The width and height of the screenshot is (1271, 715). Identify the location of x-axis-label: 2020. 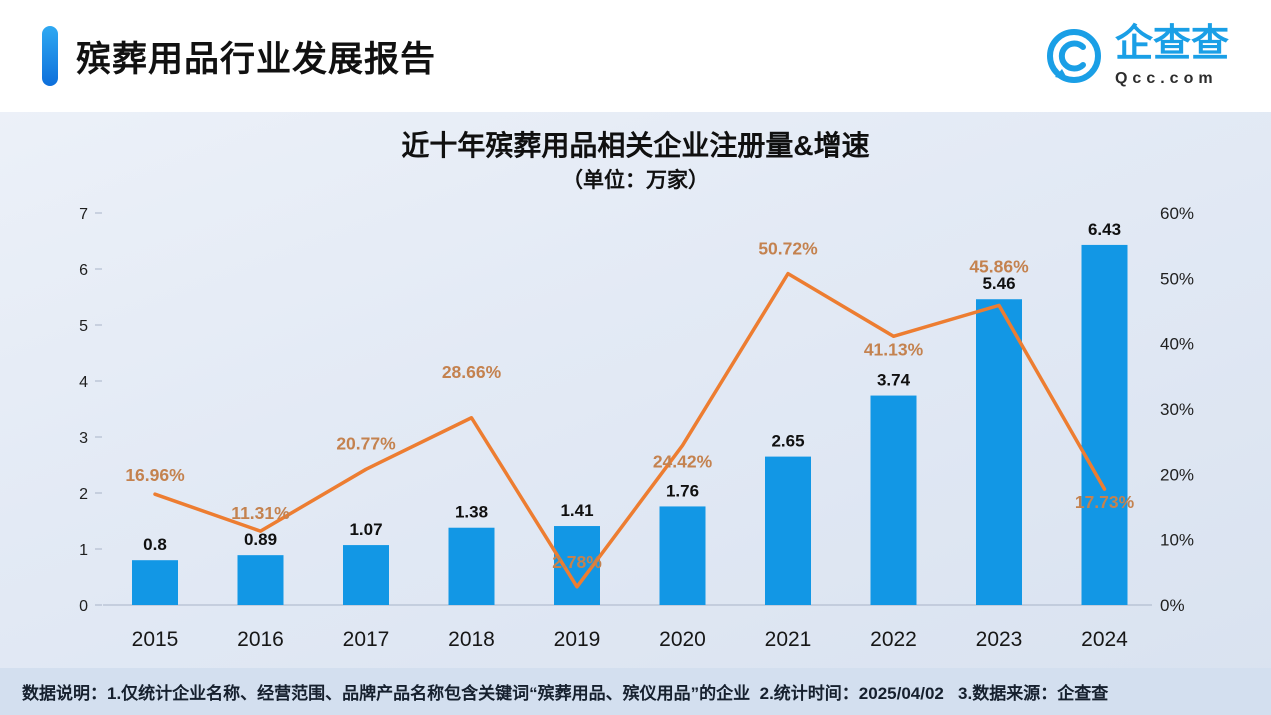
(682, 639).